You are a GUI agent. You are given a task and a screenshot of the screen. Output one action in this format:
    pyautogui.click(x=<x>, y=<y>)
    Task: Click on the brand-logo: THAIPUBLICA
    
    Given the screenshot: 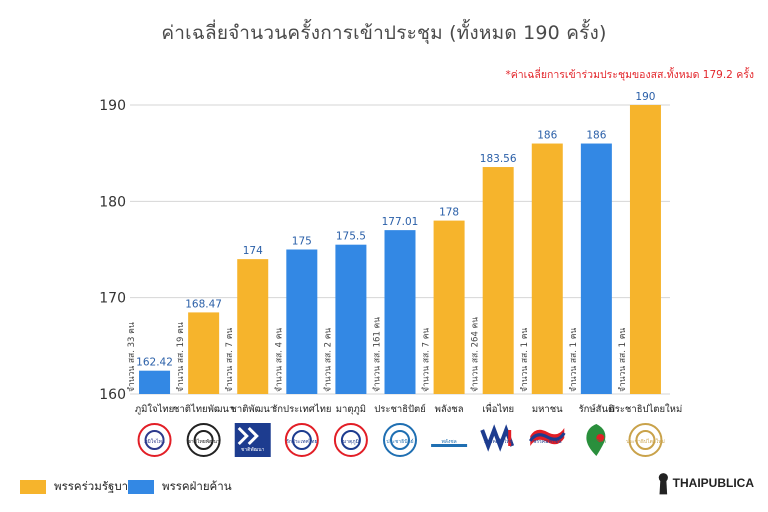 What is the action you would take?
    pyautogui.click(x=706, y=483)
    